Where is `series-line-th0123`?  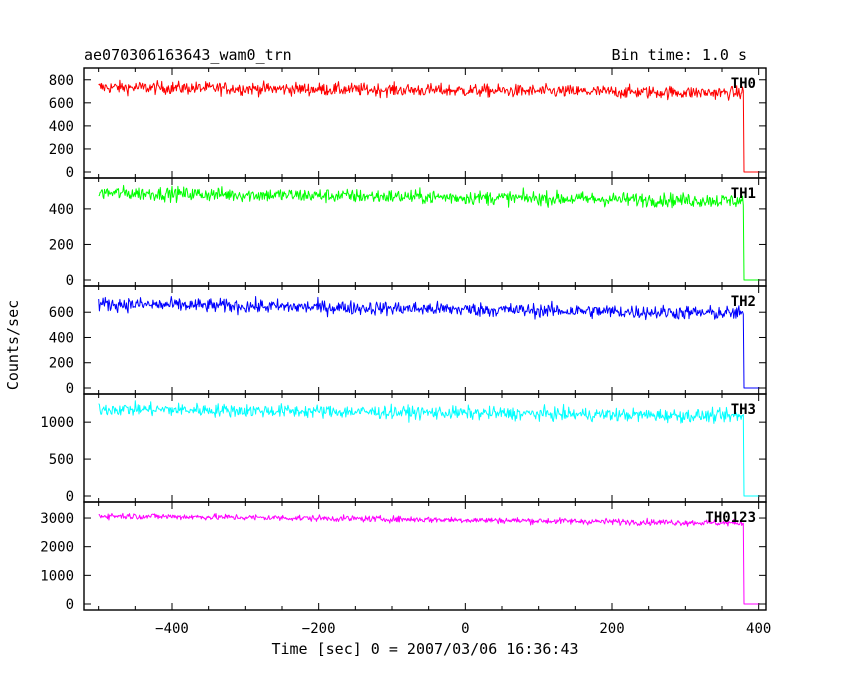
series-line-th0123 is located at coordinates (428, 558).